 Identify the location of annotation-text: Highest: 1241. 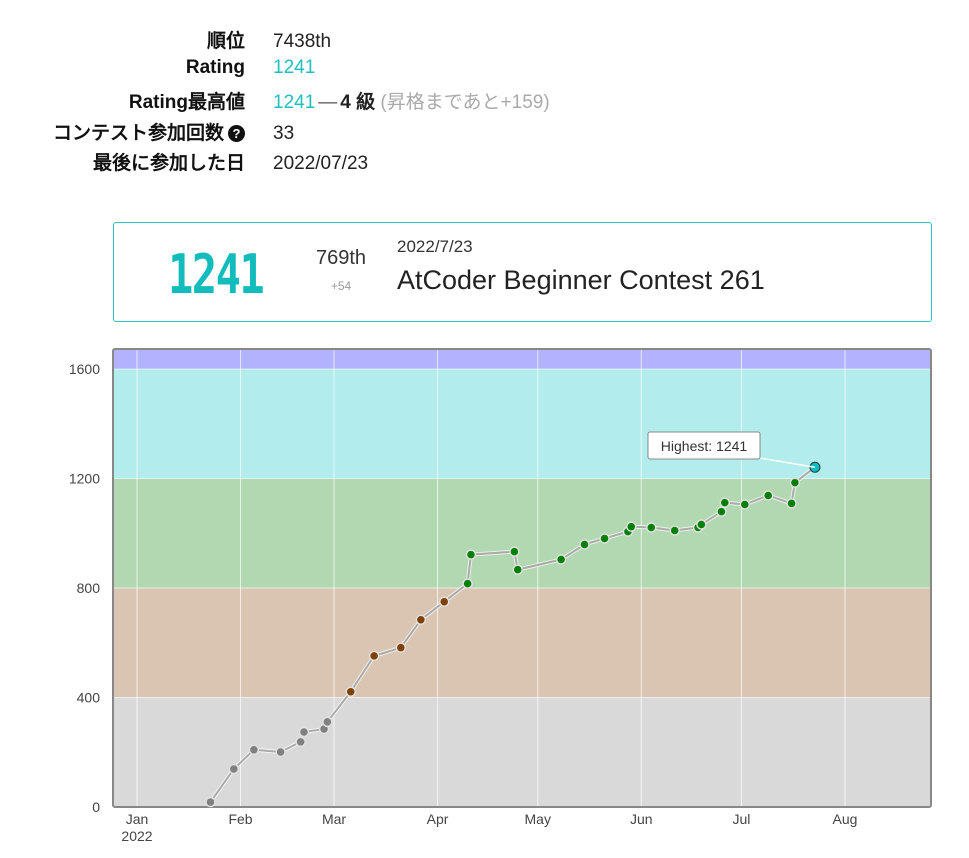
(704, 446).